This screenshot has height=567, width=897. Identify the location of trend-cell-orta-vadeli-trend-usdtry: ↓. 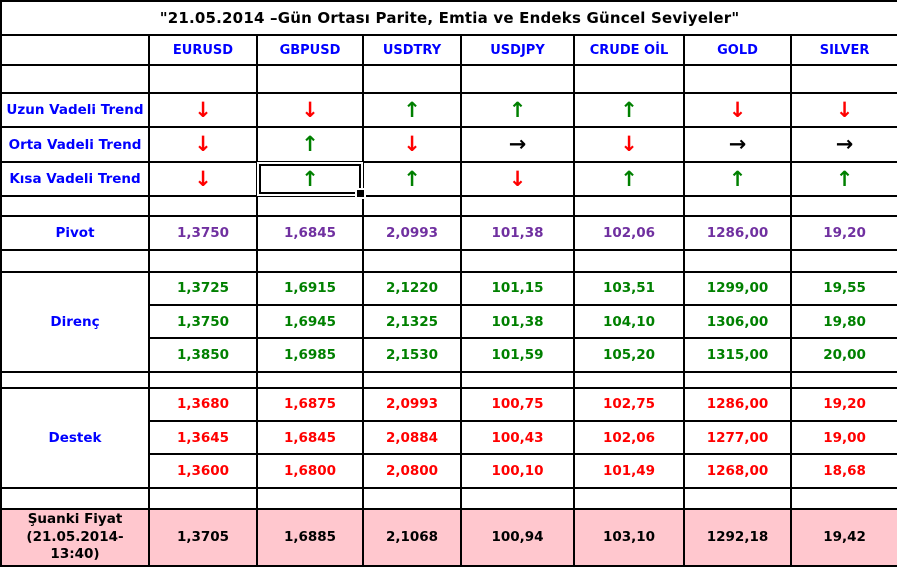
(412, 144).